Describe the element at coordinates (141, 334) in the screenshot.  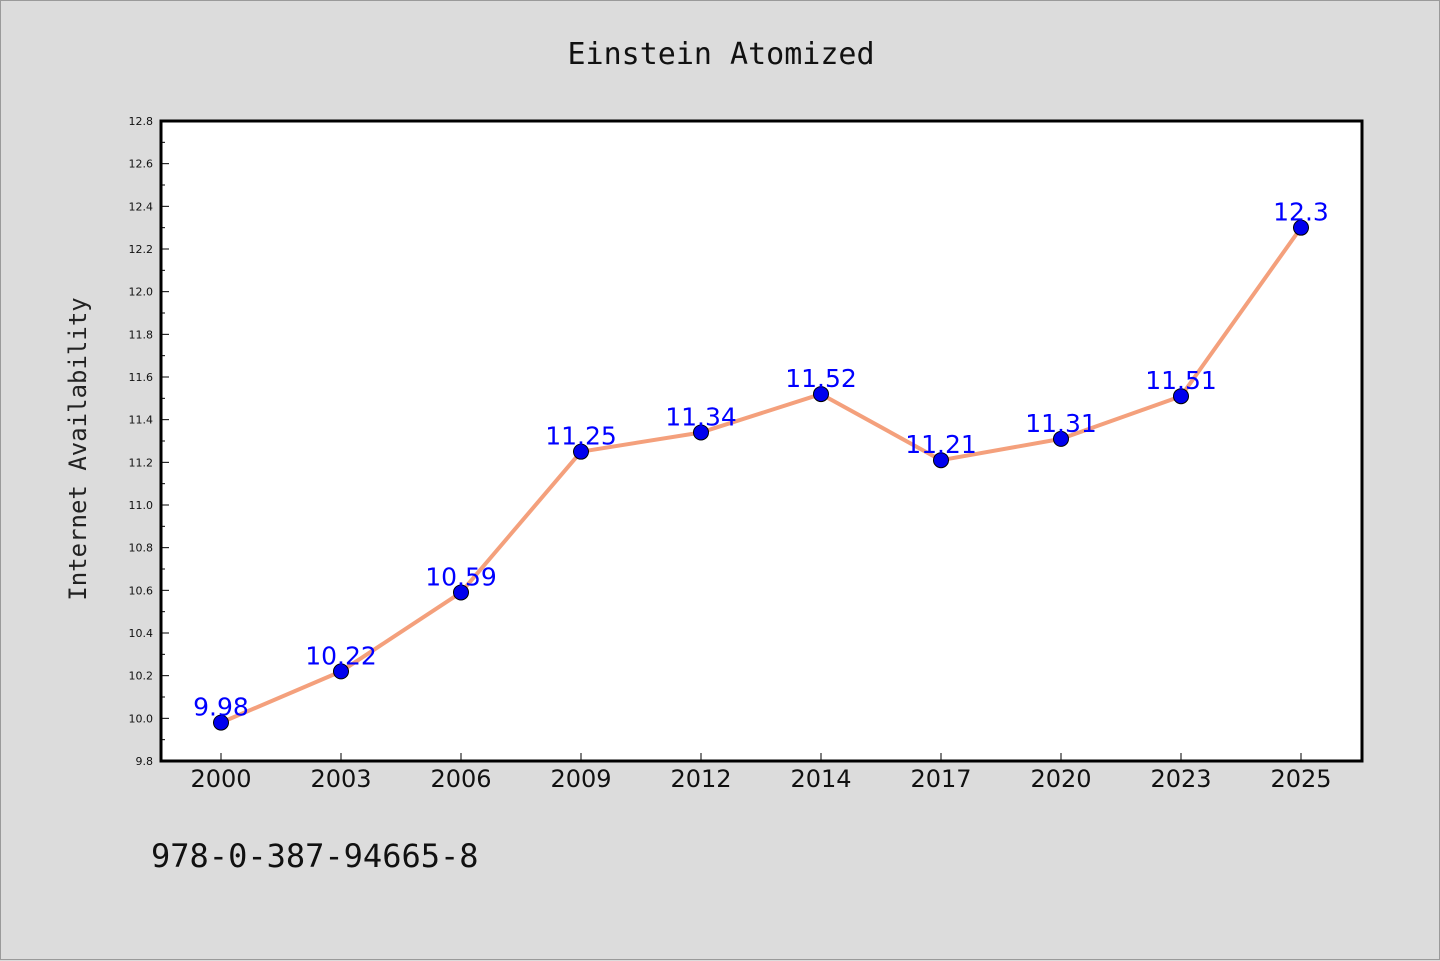
I see `y-tick-label: 11.8` at that location.